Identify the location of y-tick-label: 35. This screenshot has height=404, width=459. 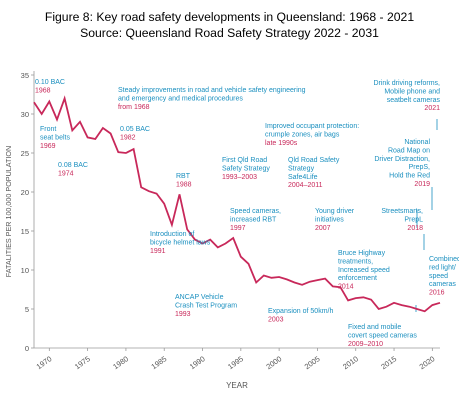
(25, 75).